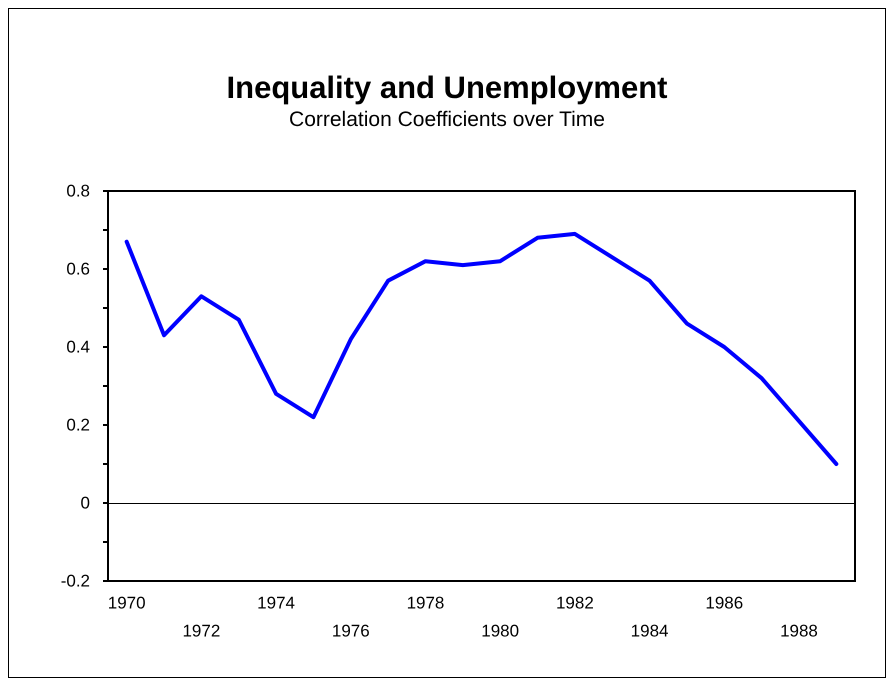  Describe the element at coordinates (85, 503) in the screenshot. I see `y-tick-label: 0` at that location.